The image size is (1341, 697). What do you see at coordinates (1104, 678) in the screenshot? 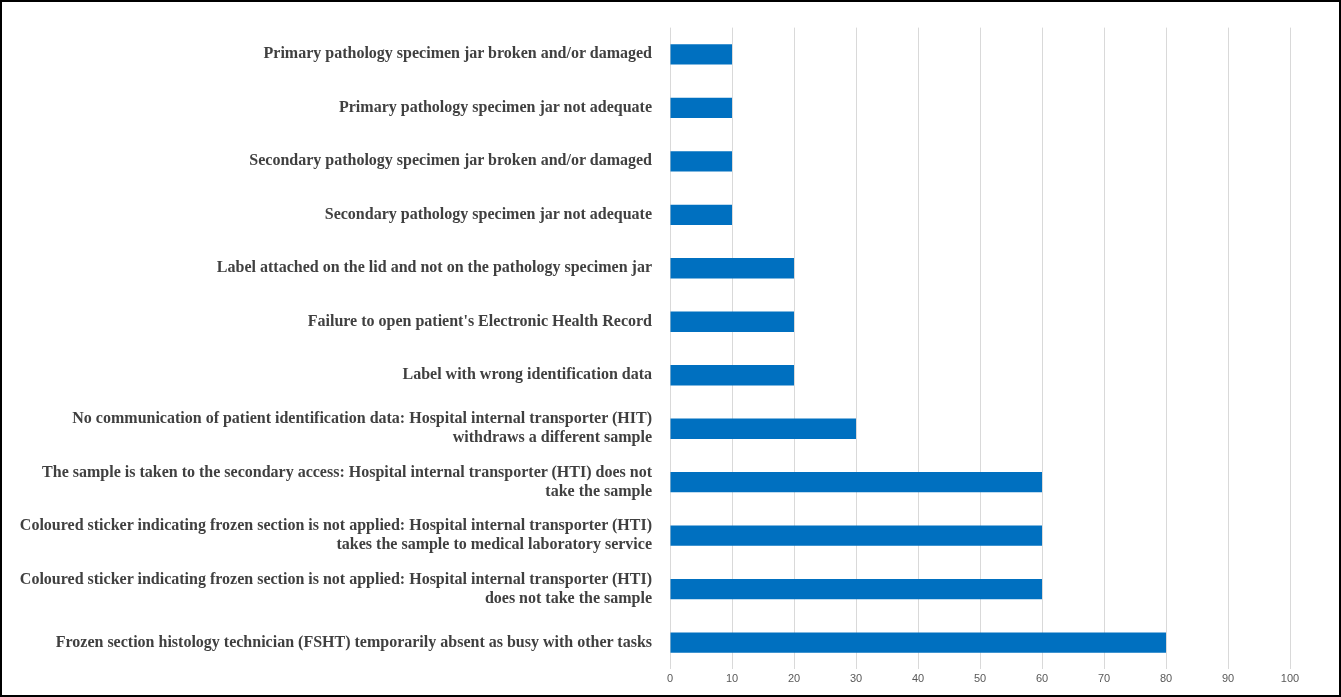
I see `x-tick-label: 70` at bounding box center [1104, 678].